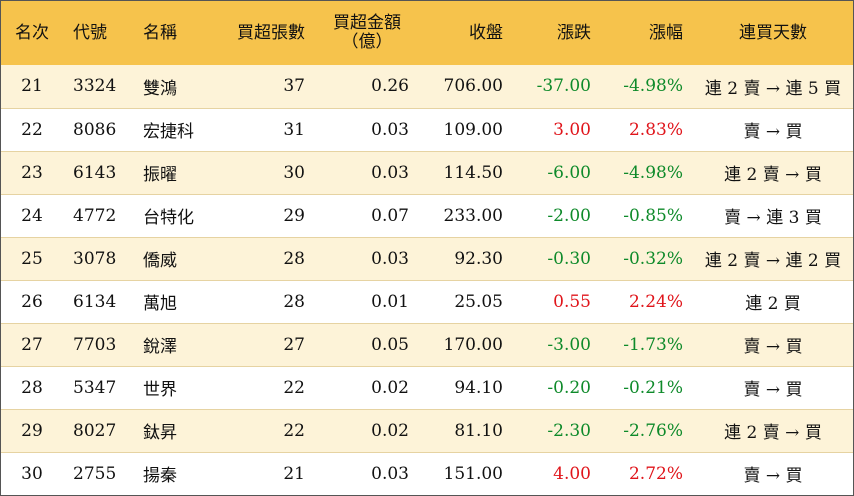 The image size is (854, 496). I want to click on rank-cell: 22, so click(32, 129).